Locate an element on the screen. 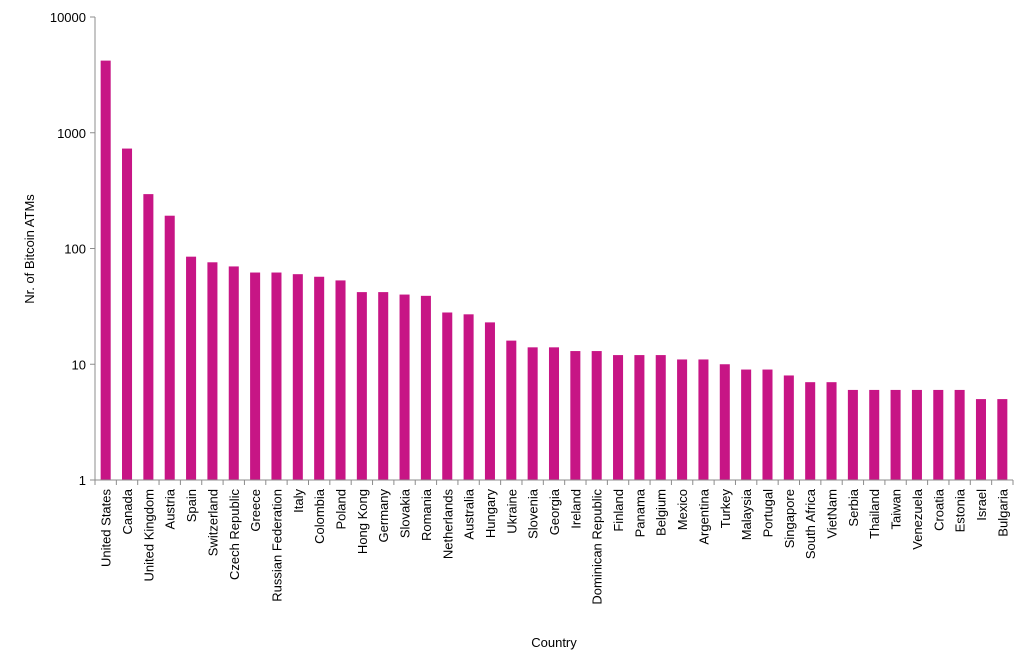 Image resolution: width=1024 pixels, height=669 pixels. x-tick-label: Germany is located at coordinates (383, 516).